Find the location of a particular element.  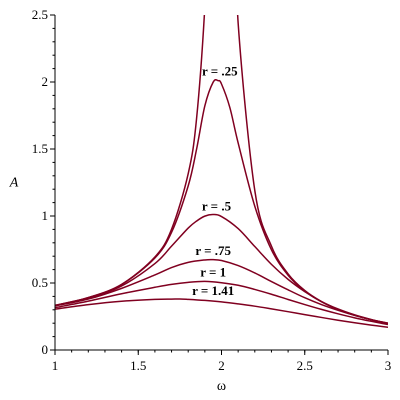

y-tick-label: 0.5 is located at coordinates (40, 282).